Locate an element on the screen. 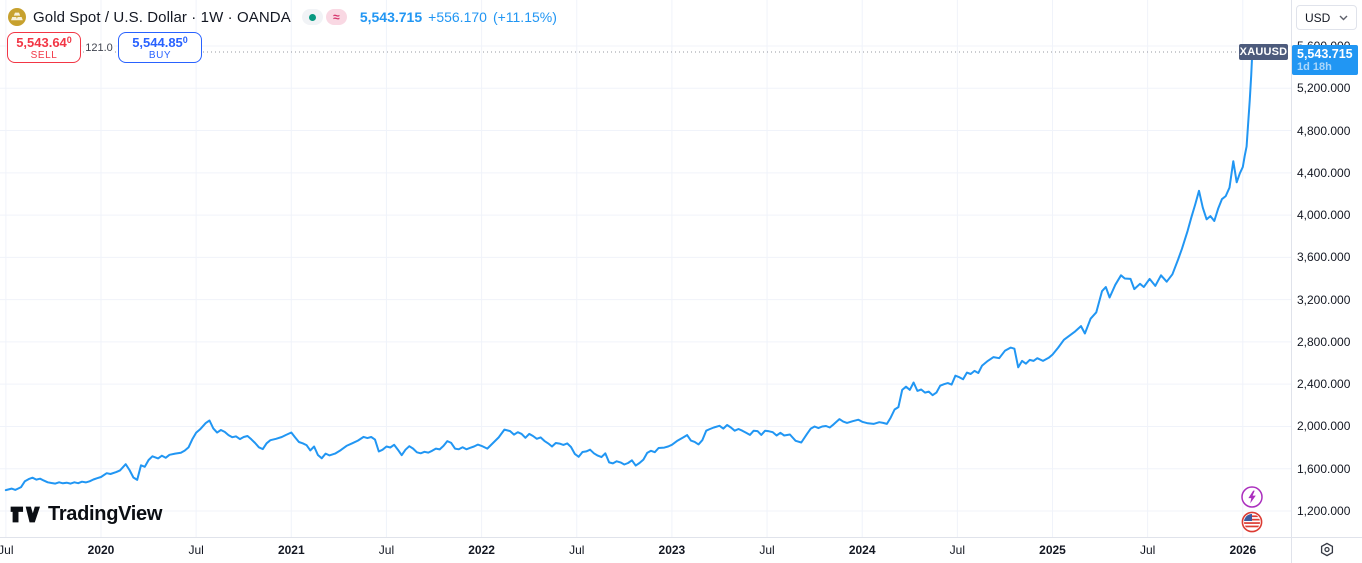  sell-price: 5,543.640 is located at coordinates (44, 42).